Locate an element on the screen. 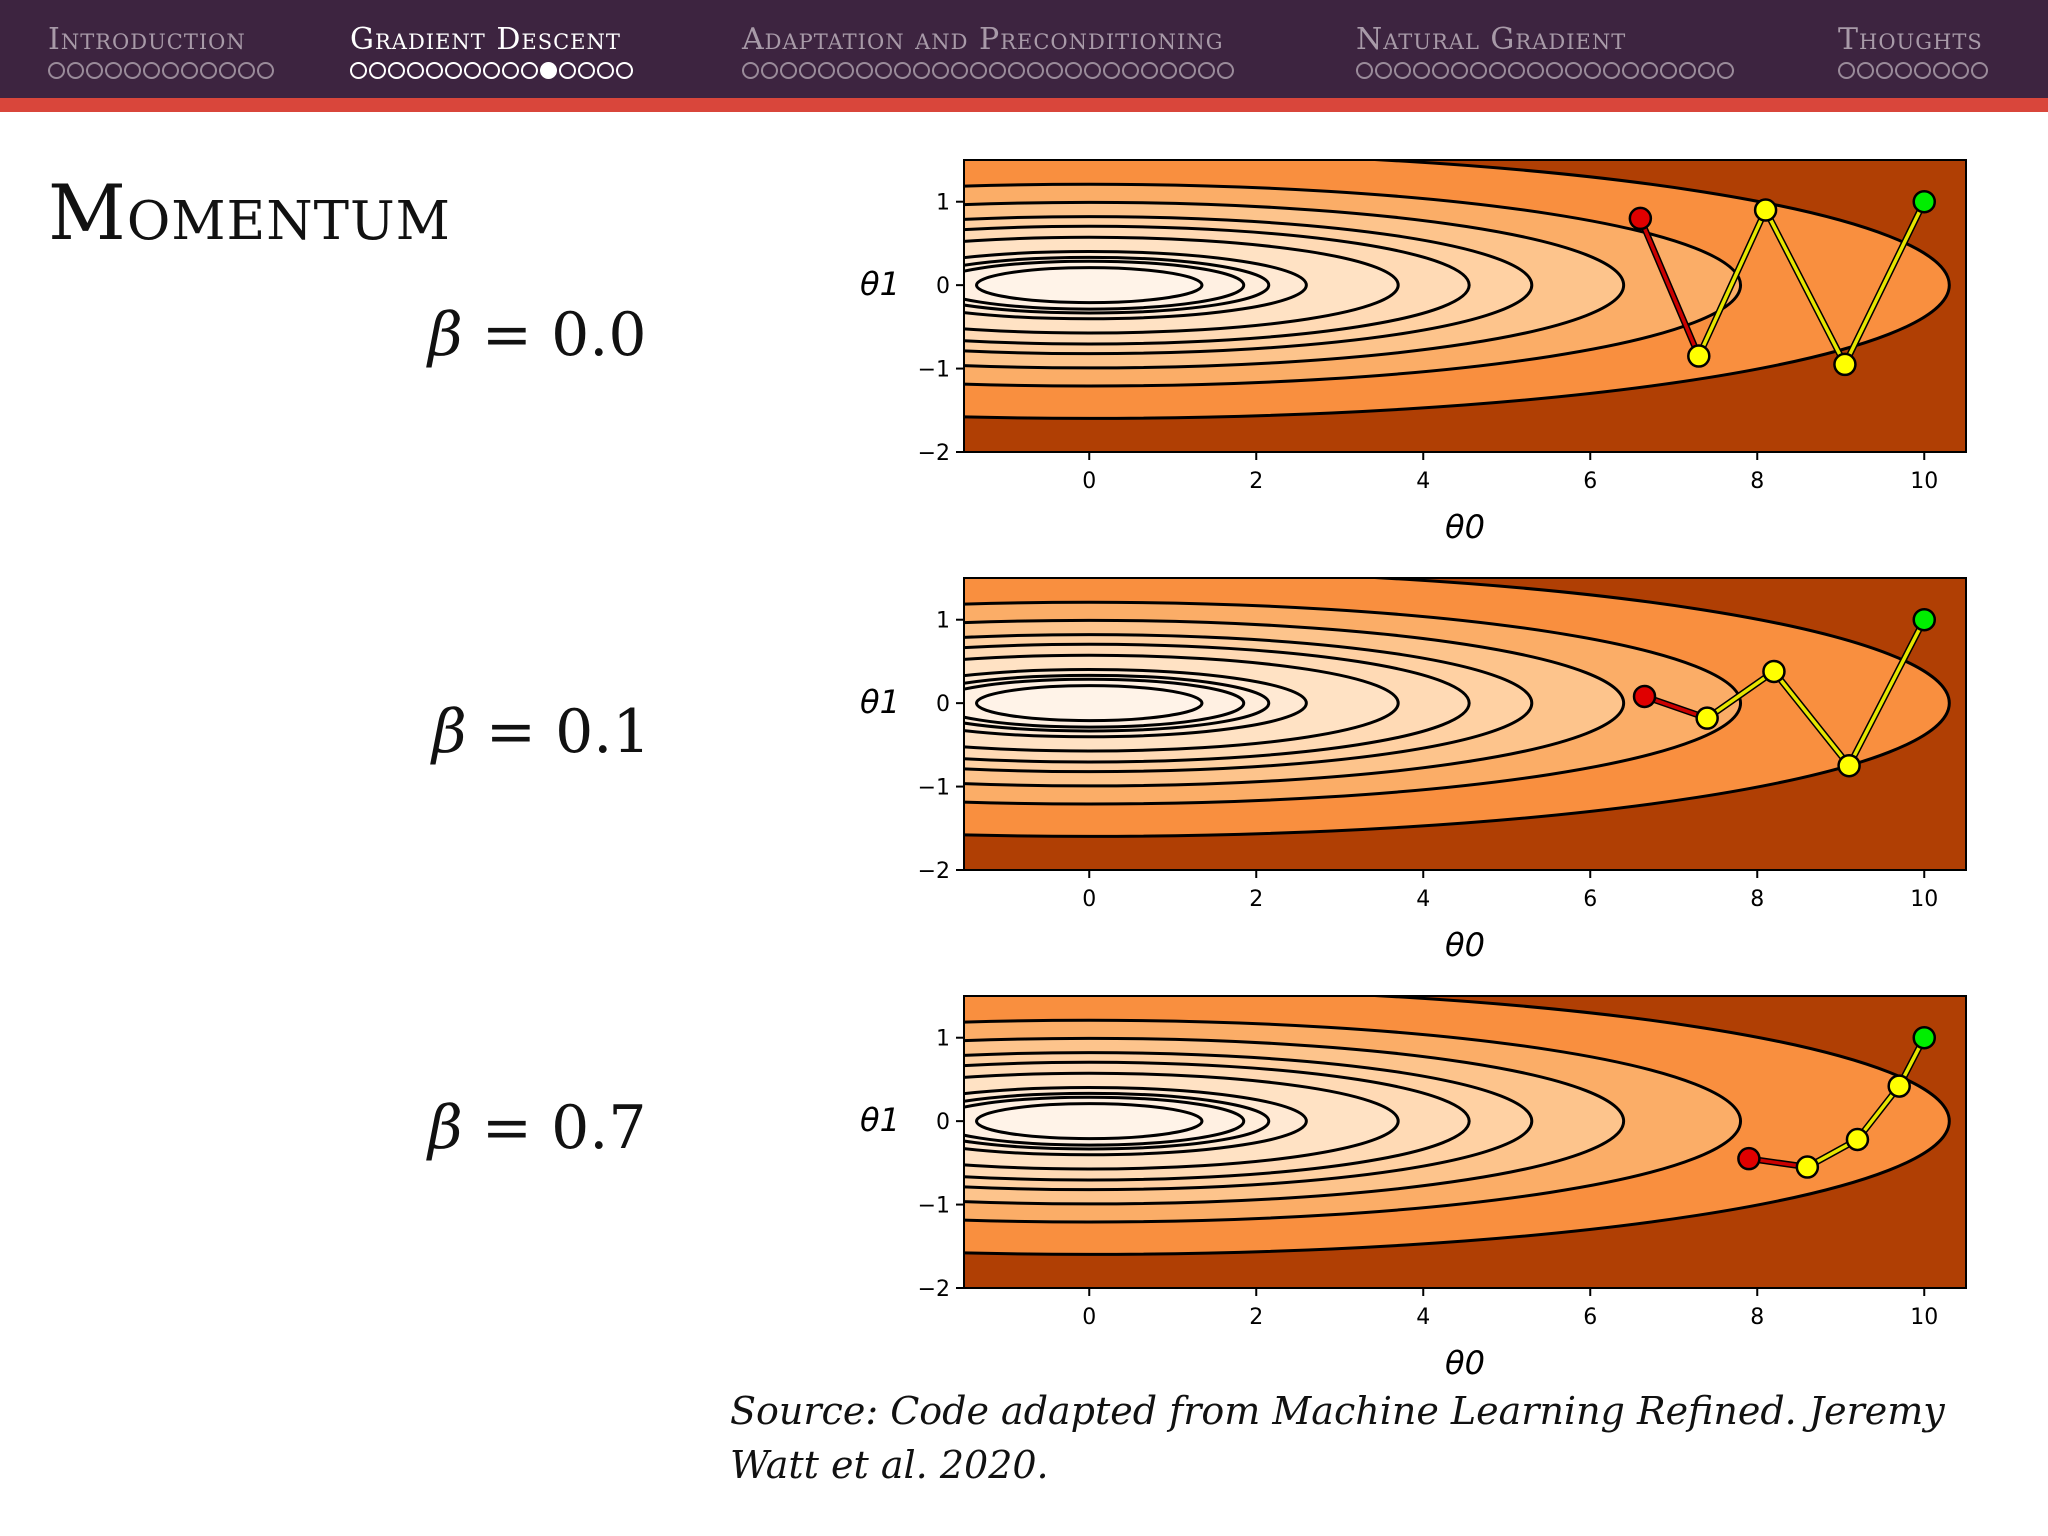  nav-section-thoughts: Thoughts is located at coordinates (1913, 50).